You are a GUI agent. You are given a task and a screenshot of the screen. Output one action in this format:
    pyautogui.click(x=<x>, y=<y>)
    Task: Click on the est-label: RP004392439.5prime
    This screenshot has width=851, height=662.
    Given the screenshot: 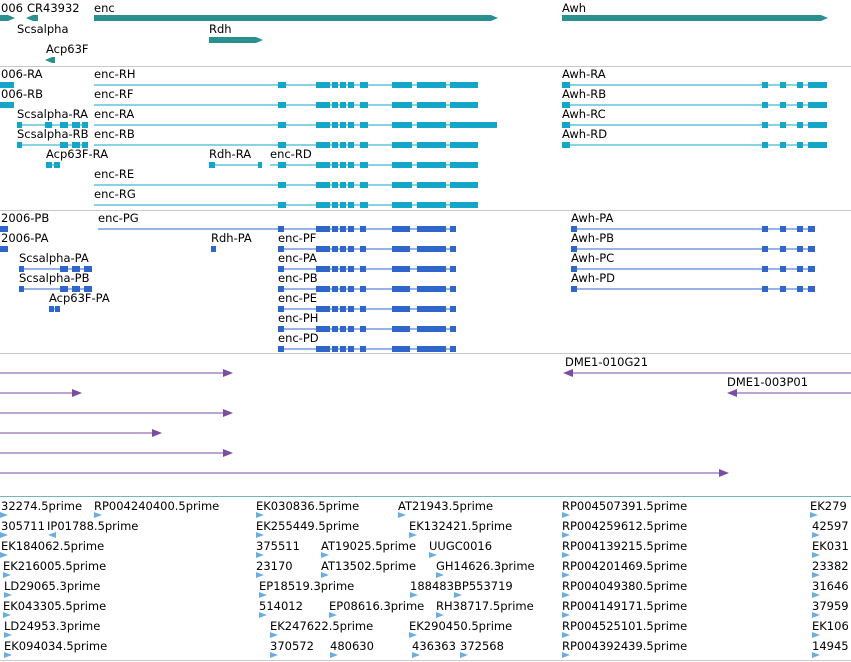 What is the action you would take?
    pyautogui.click(x=625, y=646)
    